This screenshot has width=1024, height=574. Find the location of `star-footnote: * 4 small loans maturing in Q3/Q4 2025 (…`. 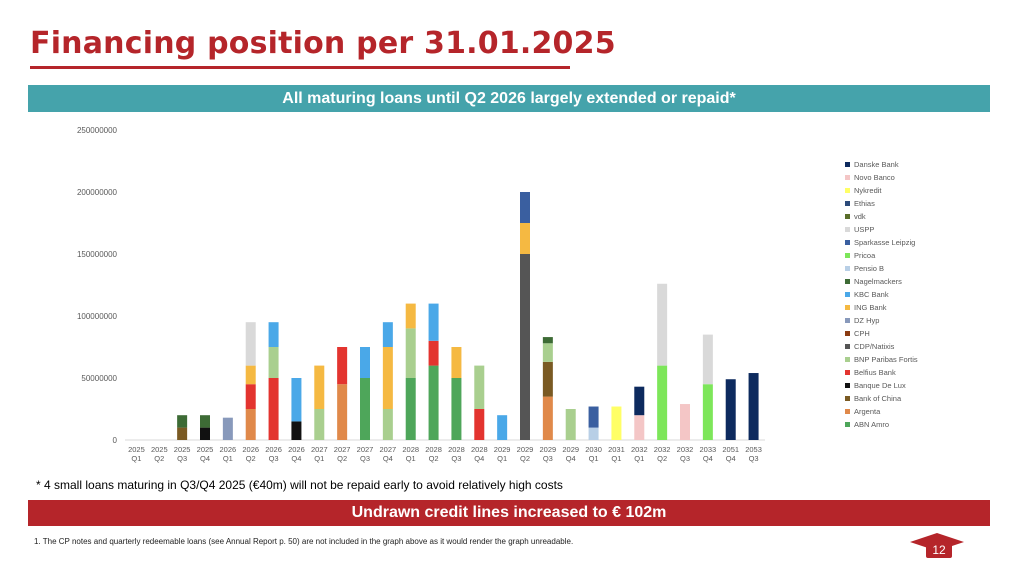

star-footnote: * 4 small loans maturing in Q3/Q4 2025 (… is located at coordinates (299, 485).